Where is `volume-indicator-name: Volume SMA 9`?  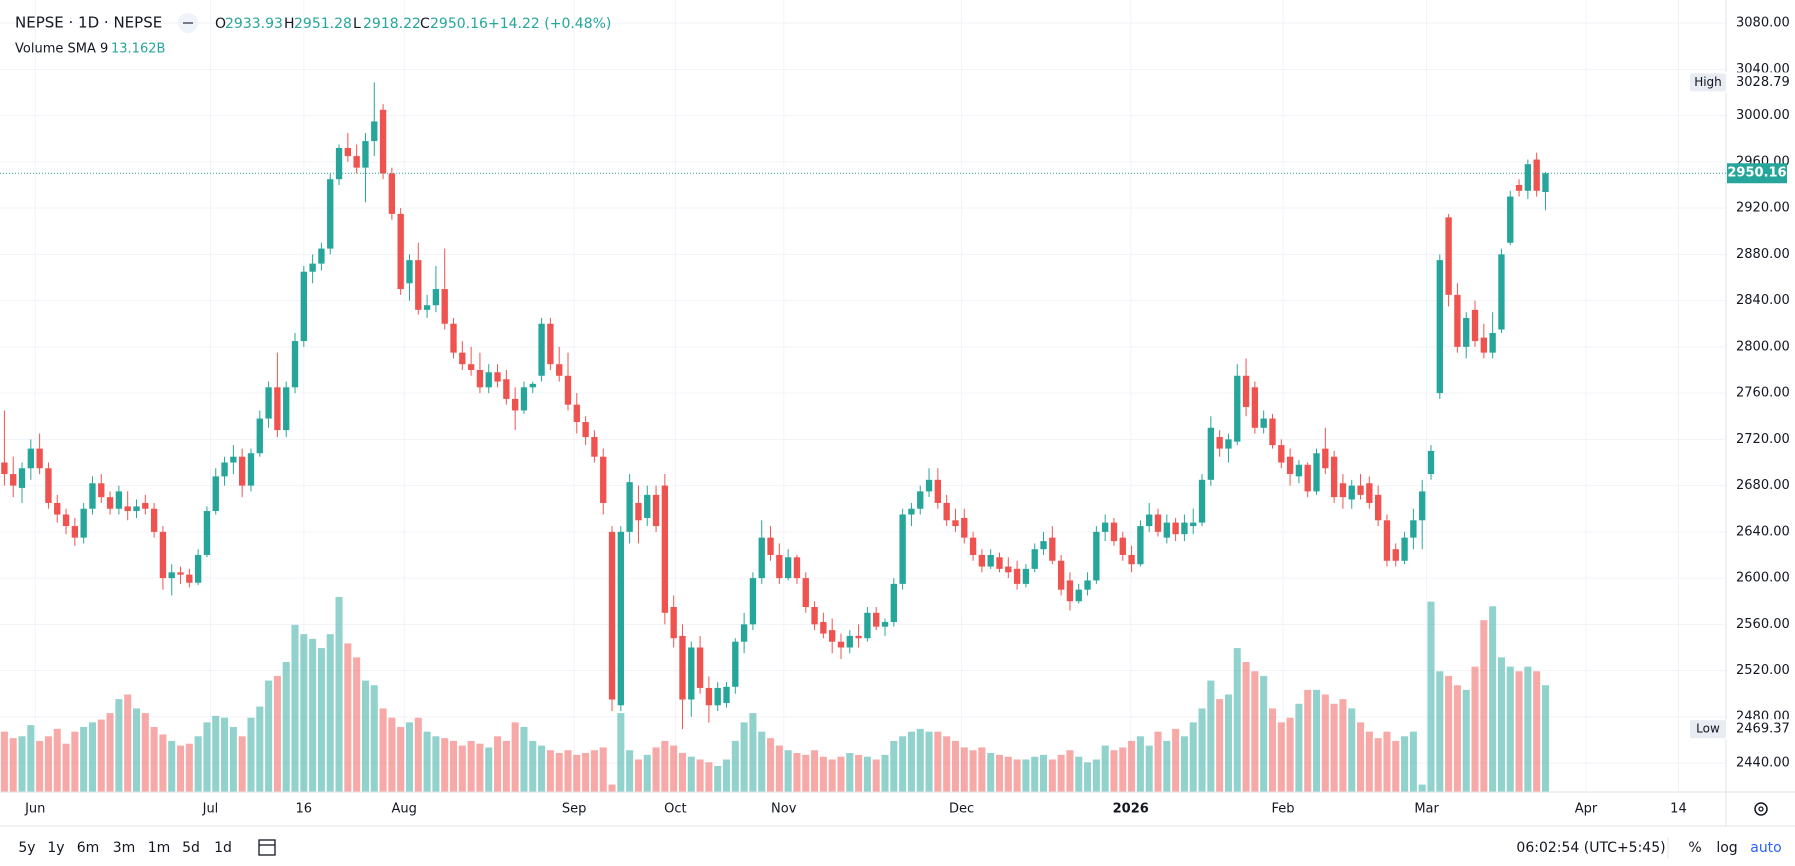 volume-indicator-name: Volume SMA 9 is located at coordinates (61, 49).